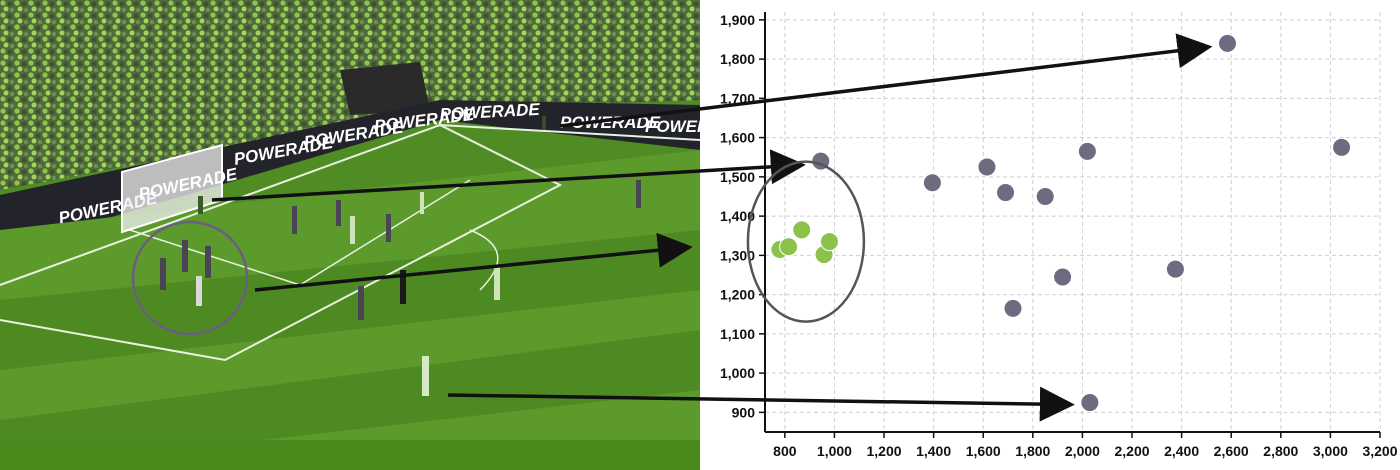 The height and width of the screenshot is (470, 1400). Describe the element at coordinates (1231, 451) in the screenshot. I see `x-tick-label: 2,600` at that location.